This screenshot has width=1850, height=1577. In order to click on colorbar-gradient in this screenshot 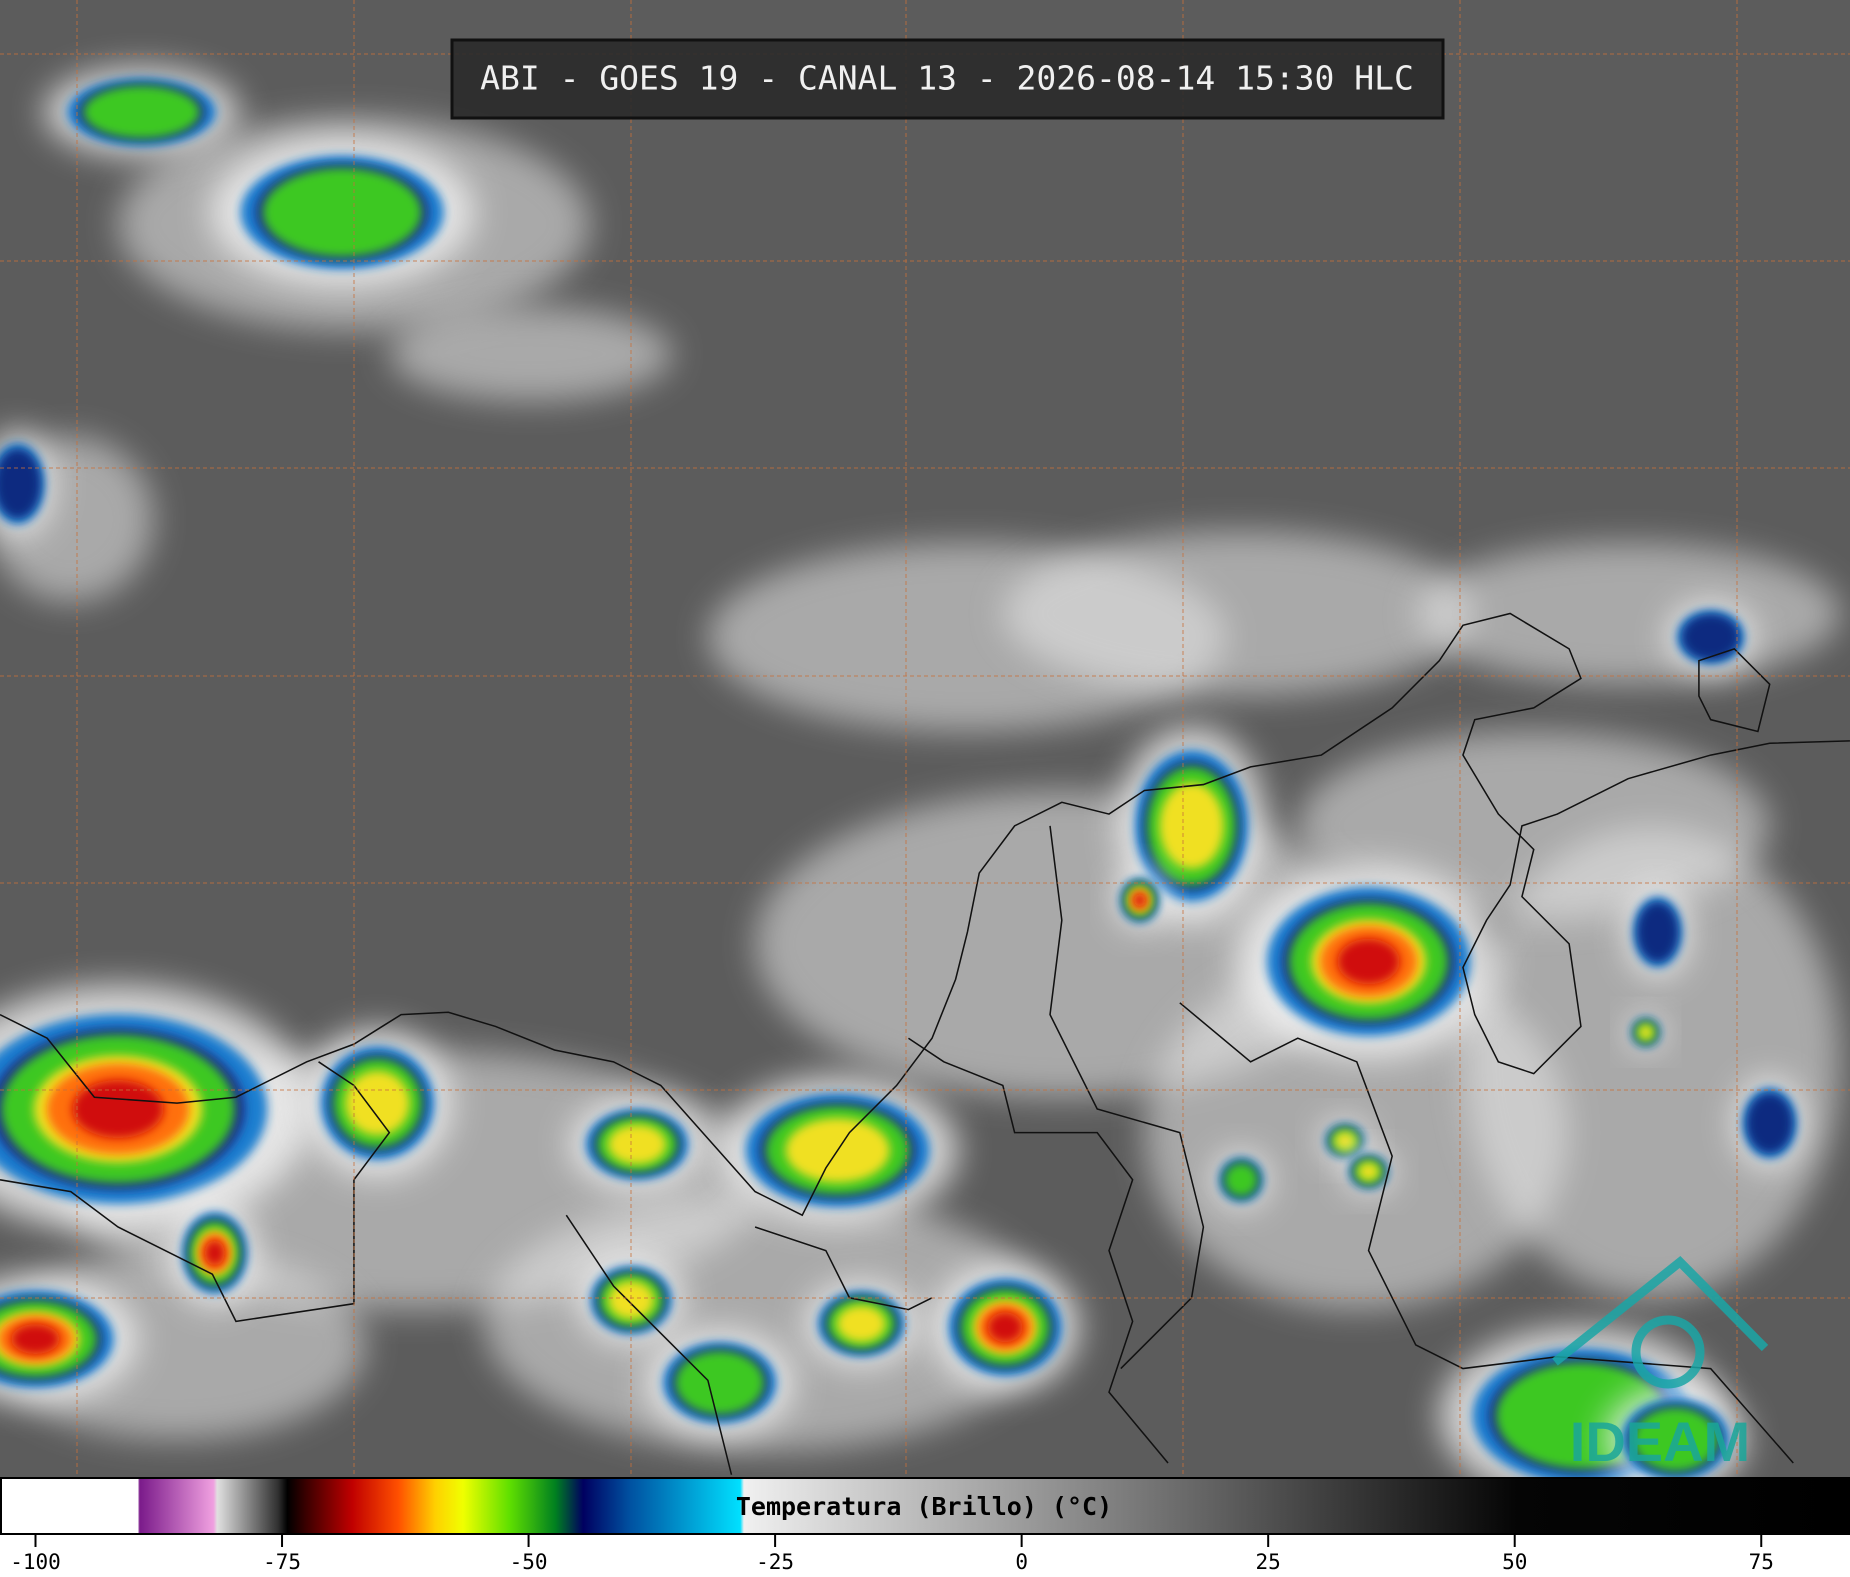, I will do `click(925, 1506)`.